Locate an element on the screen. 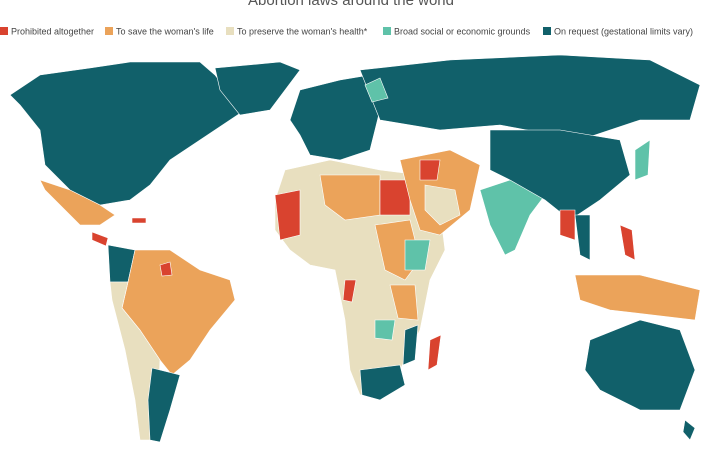 The width and height of the screenshot is (702, 468). legend-label: To save the woman's life is located at coordinates (165, 31).